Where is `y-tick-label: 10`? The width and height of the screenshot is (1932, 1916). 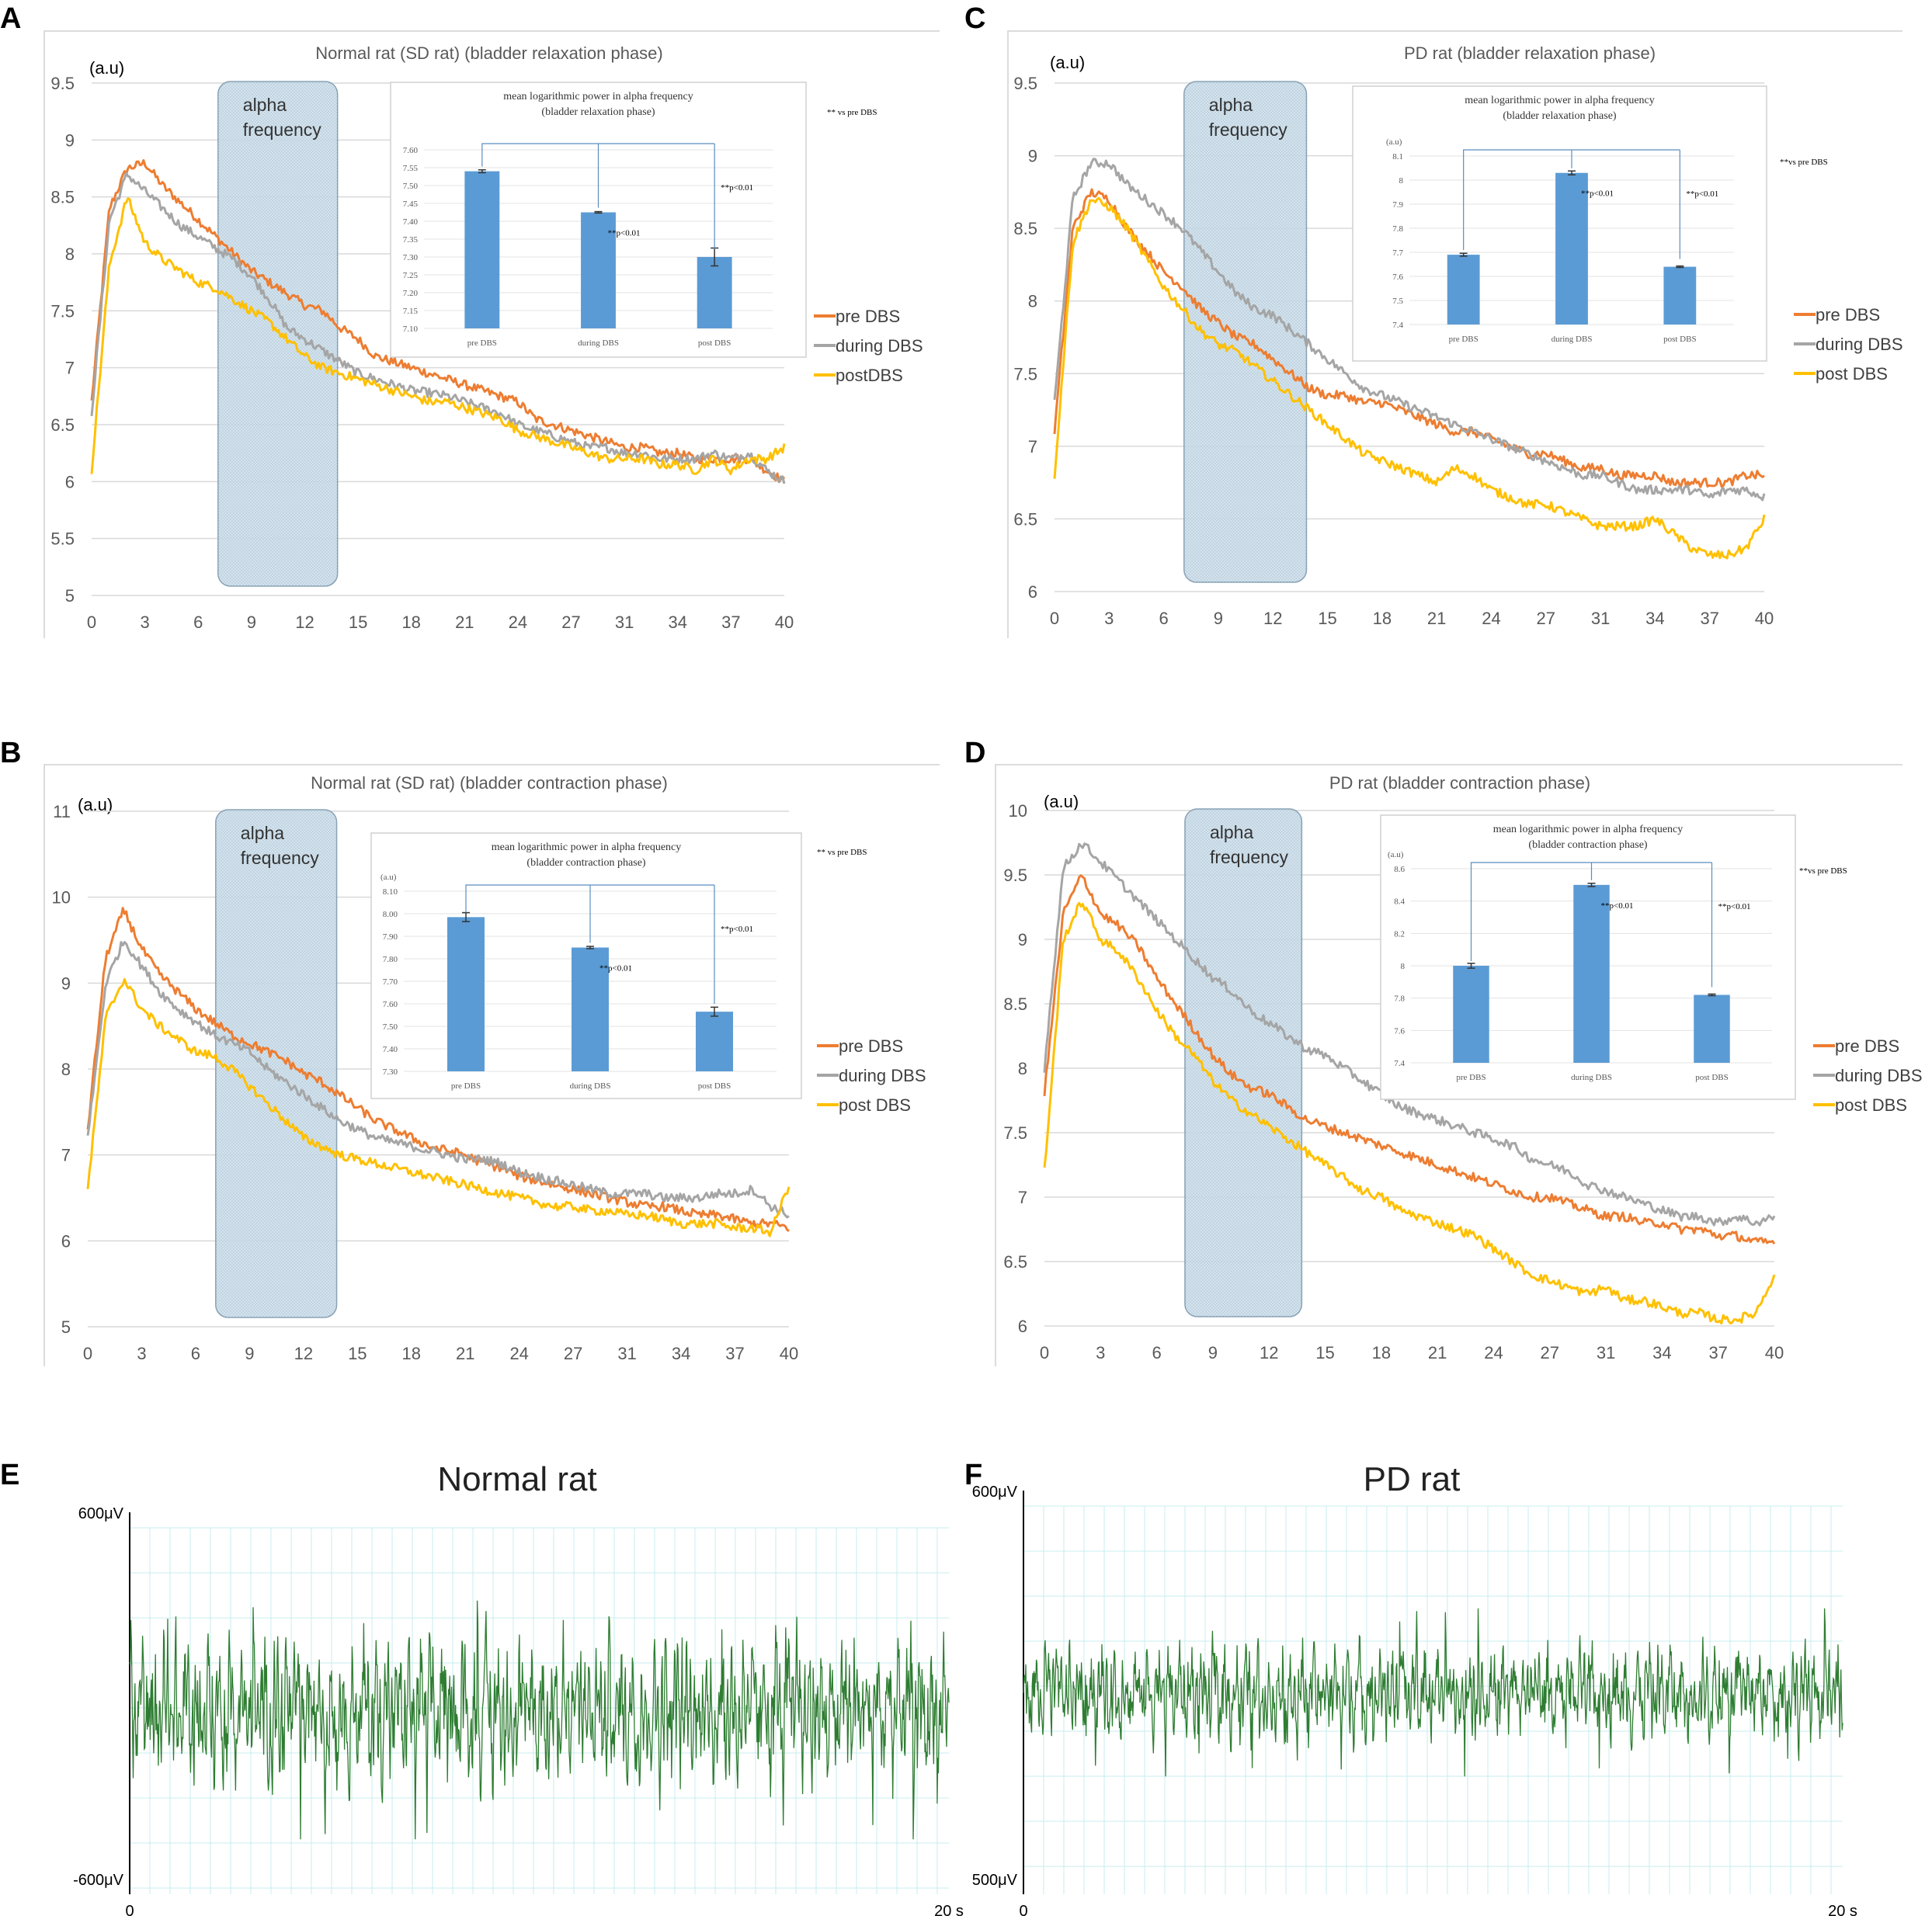
y-tick-label: 10 is located at coordinates (1018, 811).